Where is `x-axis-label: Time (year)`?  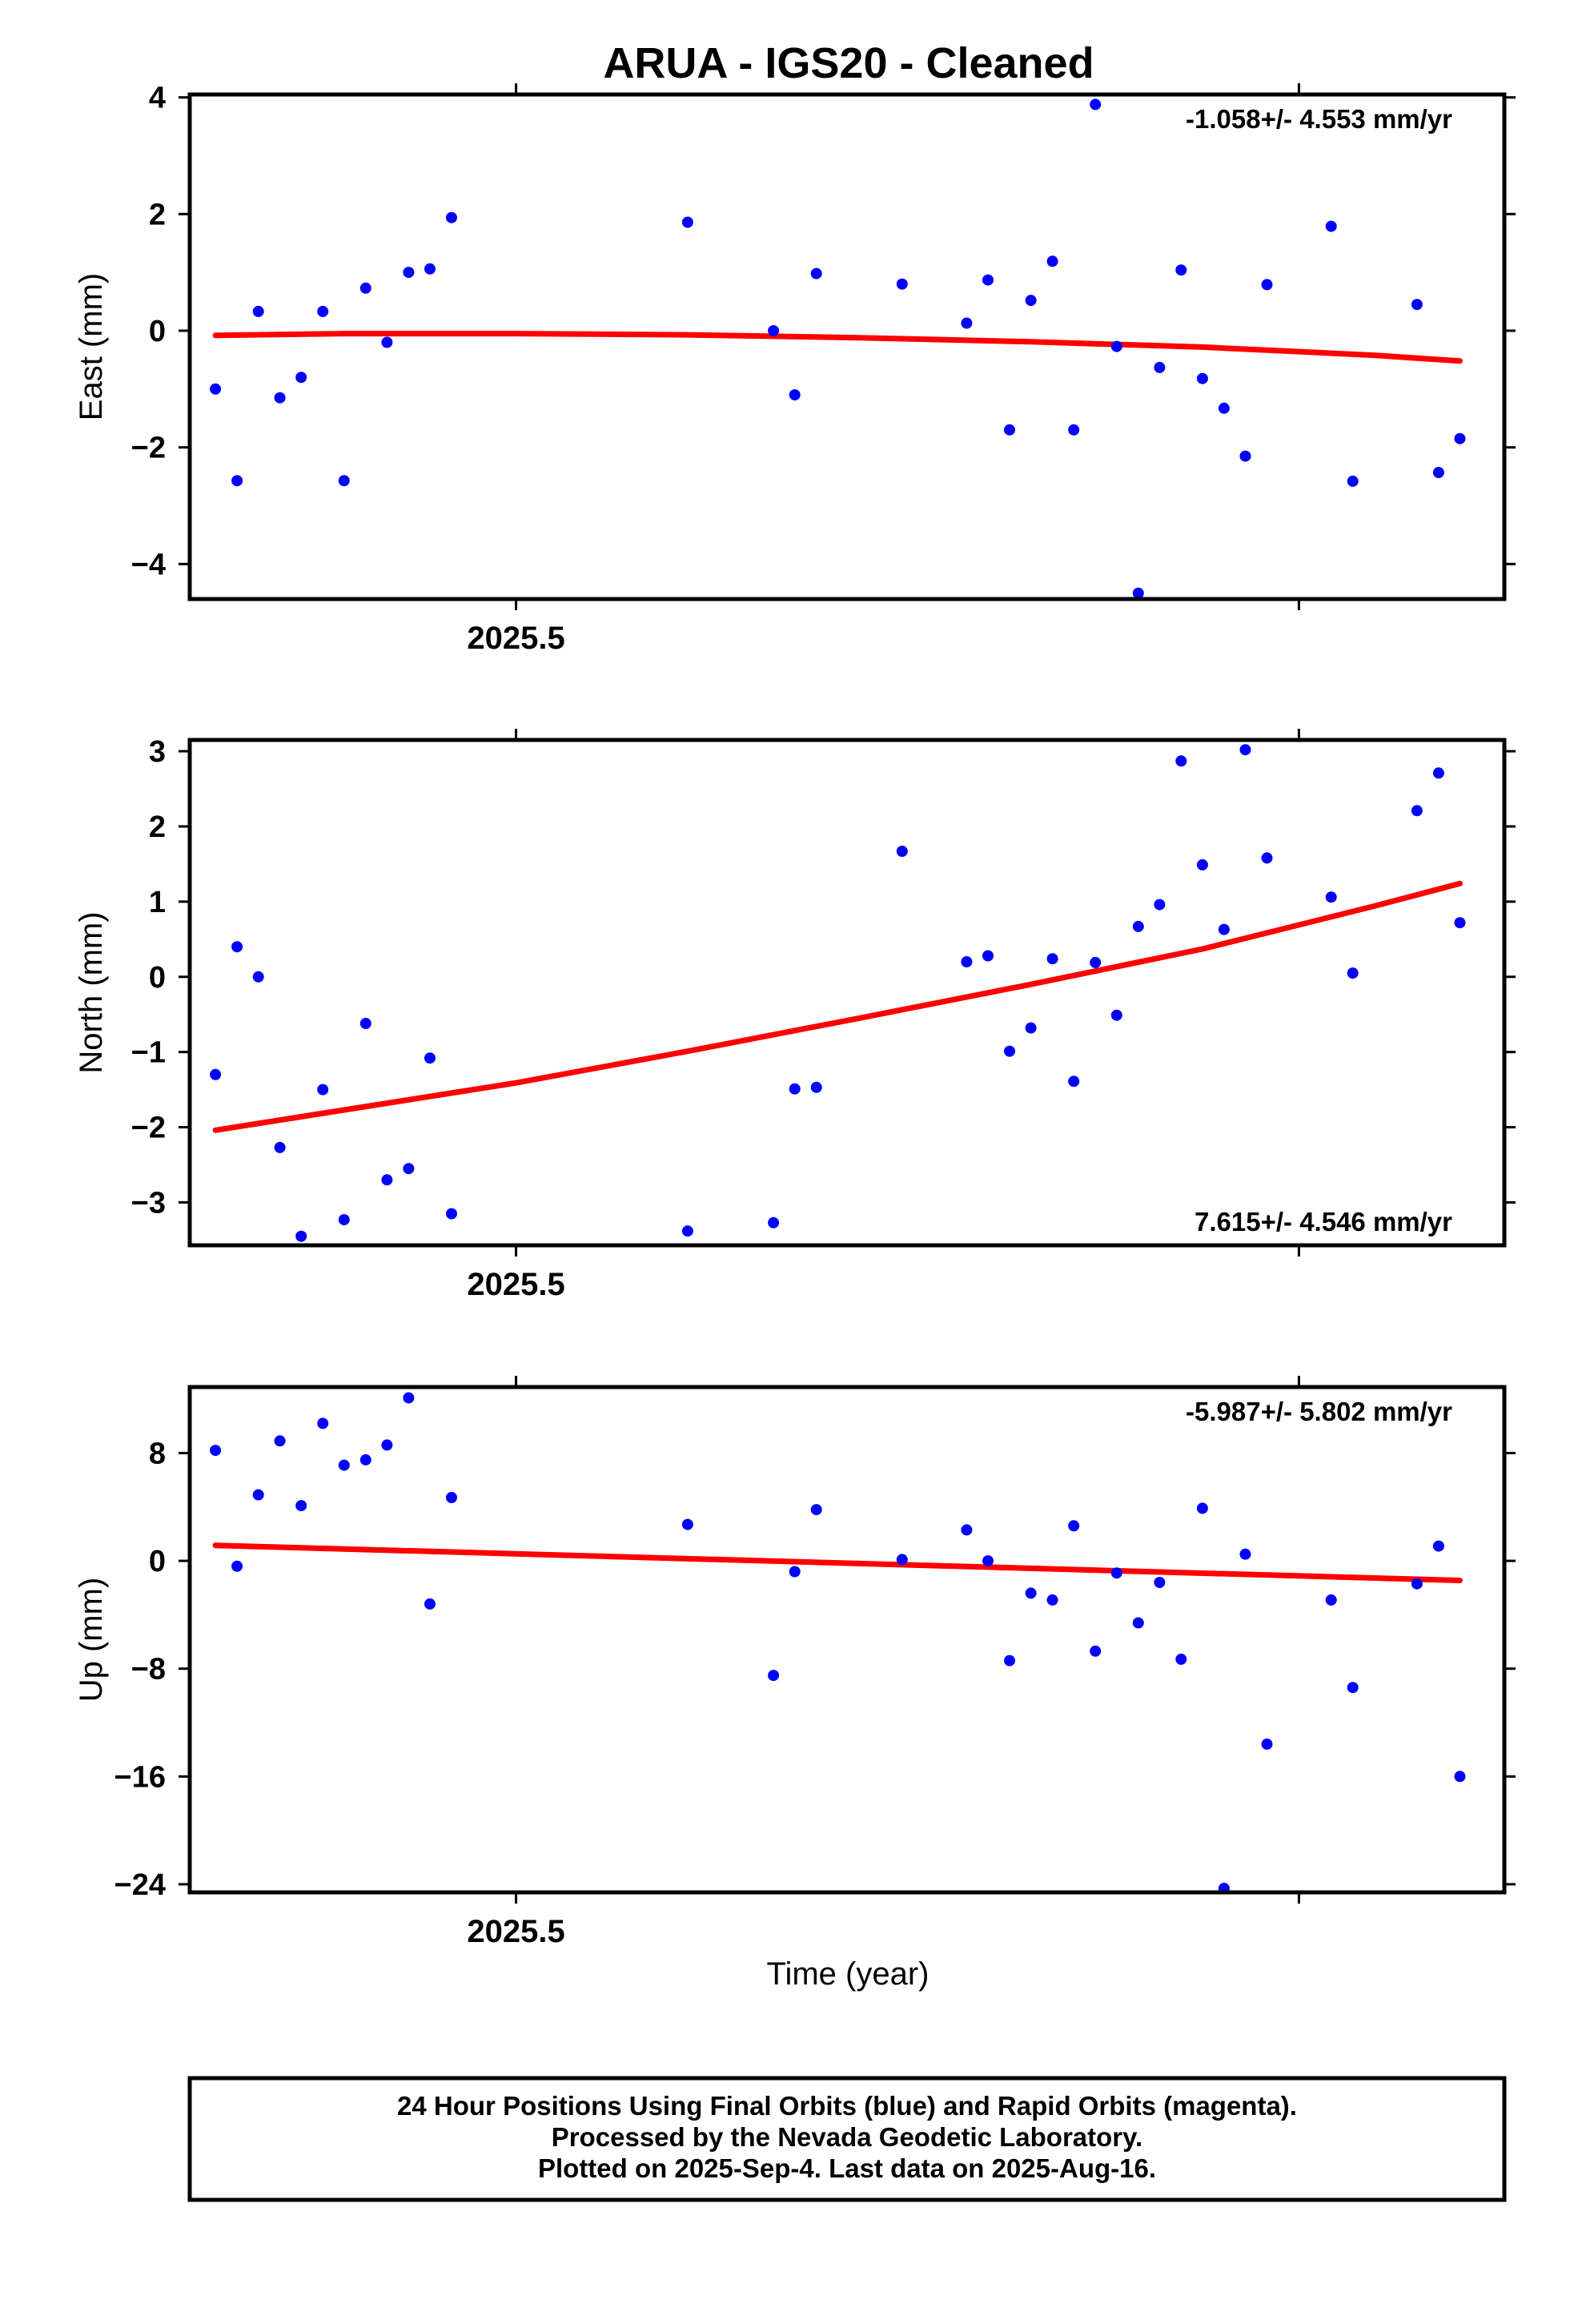 x-axis-label: Time (year) is located at coordinates (848, 1974).